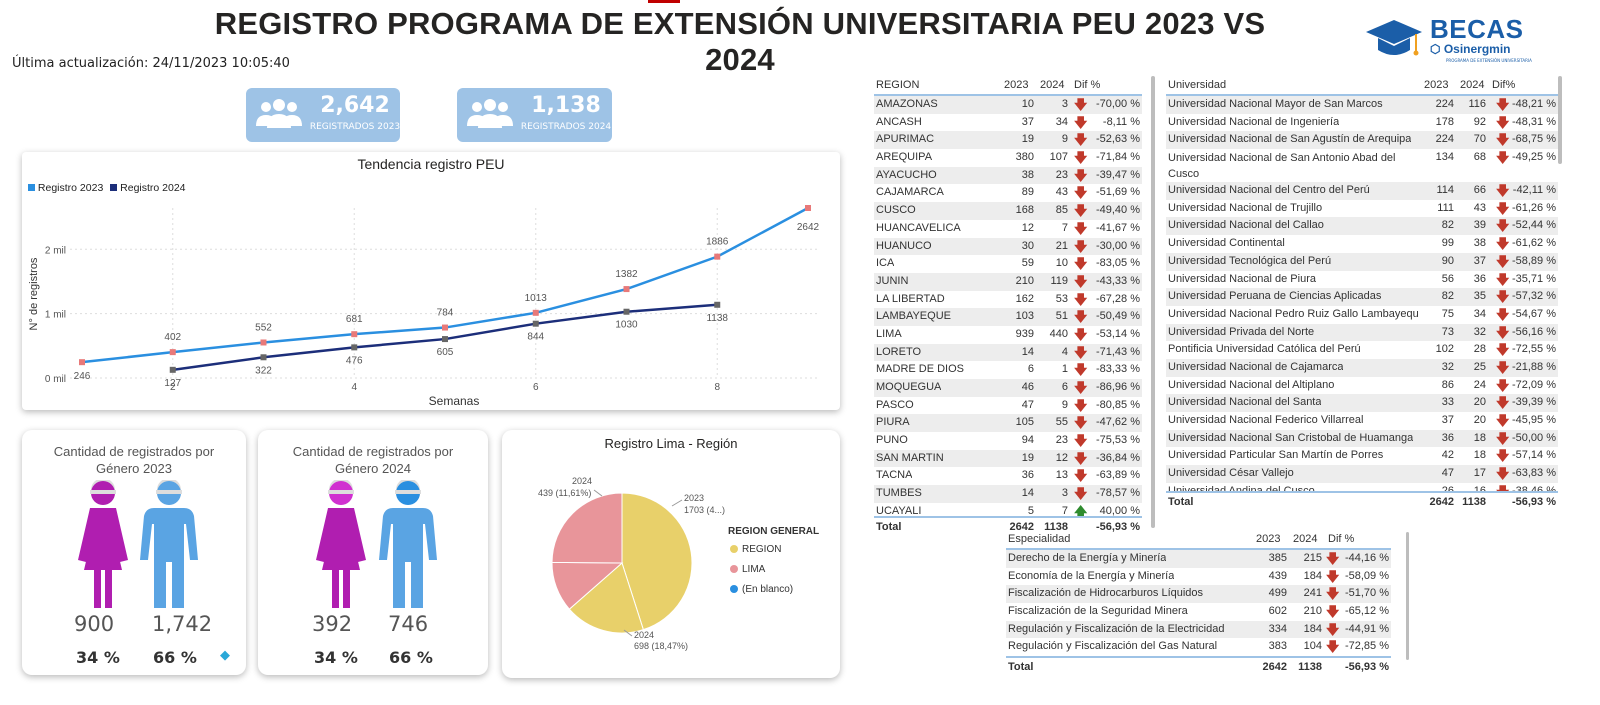 The height and width of the screenshot is (705, 1600). What do you see at coordinates (1008, 317) in the screenshot?
I see `region-row: LAMBAYEQUE 103 51 🡇 -50,49 %` at bounding box center [1008, 317].